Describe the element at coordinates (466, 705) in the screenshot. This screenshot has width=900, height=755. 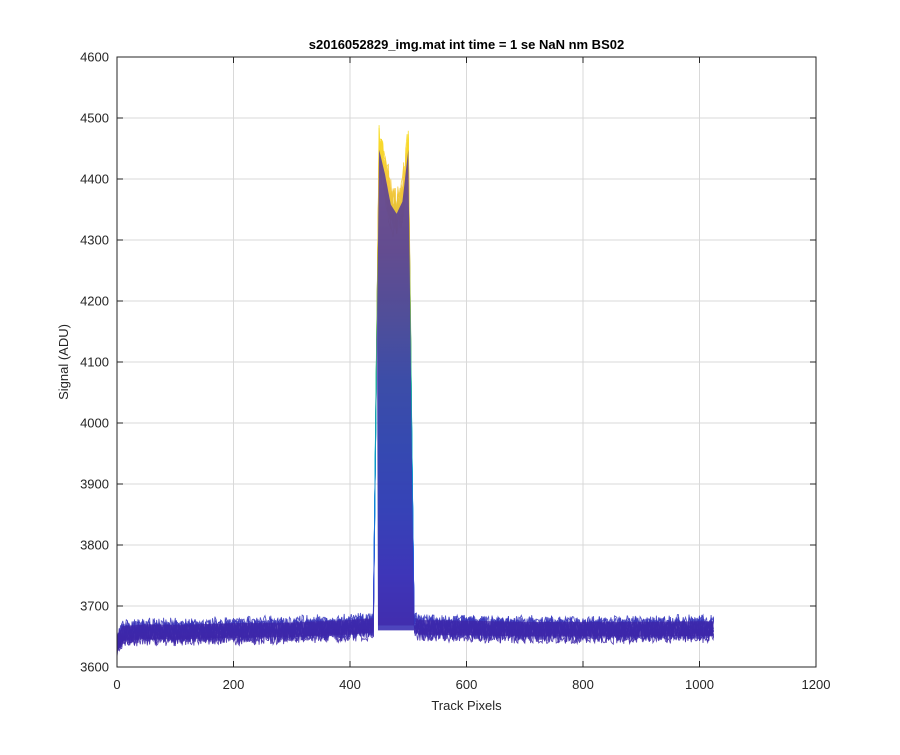
I see `x-axis-label: Track Pixels` at that location.